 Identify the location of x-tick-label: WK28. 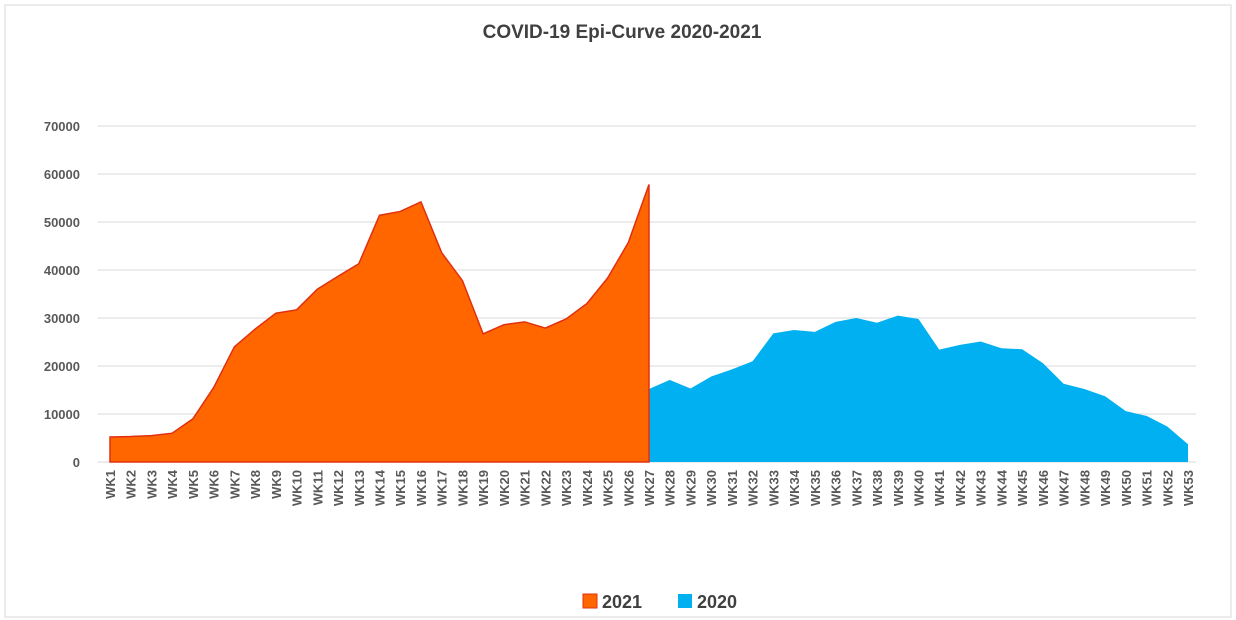
(670, 488).